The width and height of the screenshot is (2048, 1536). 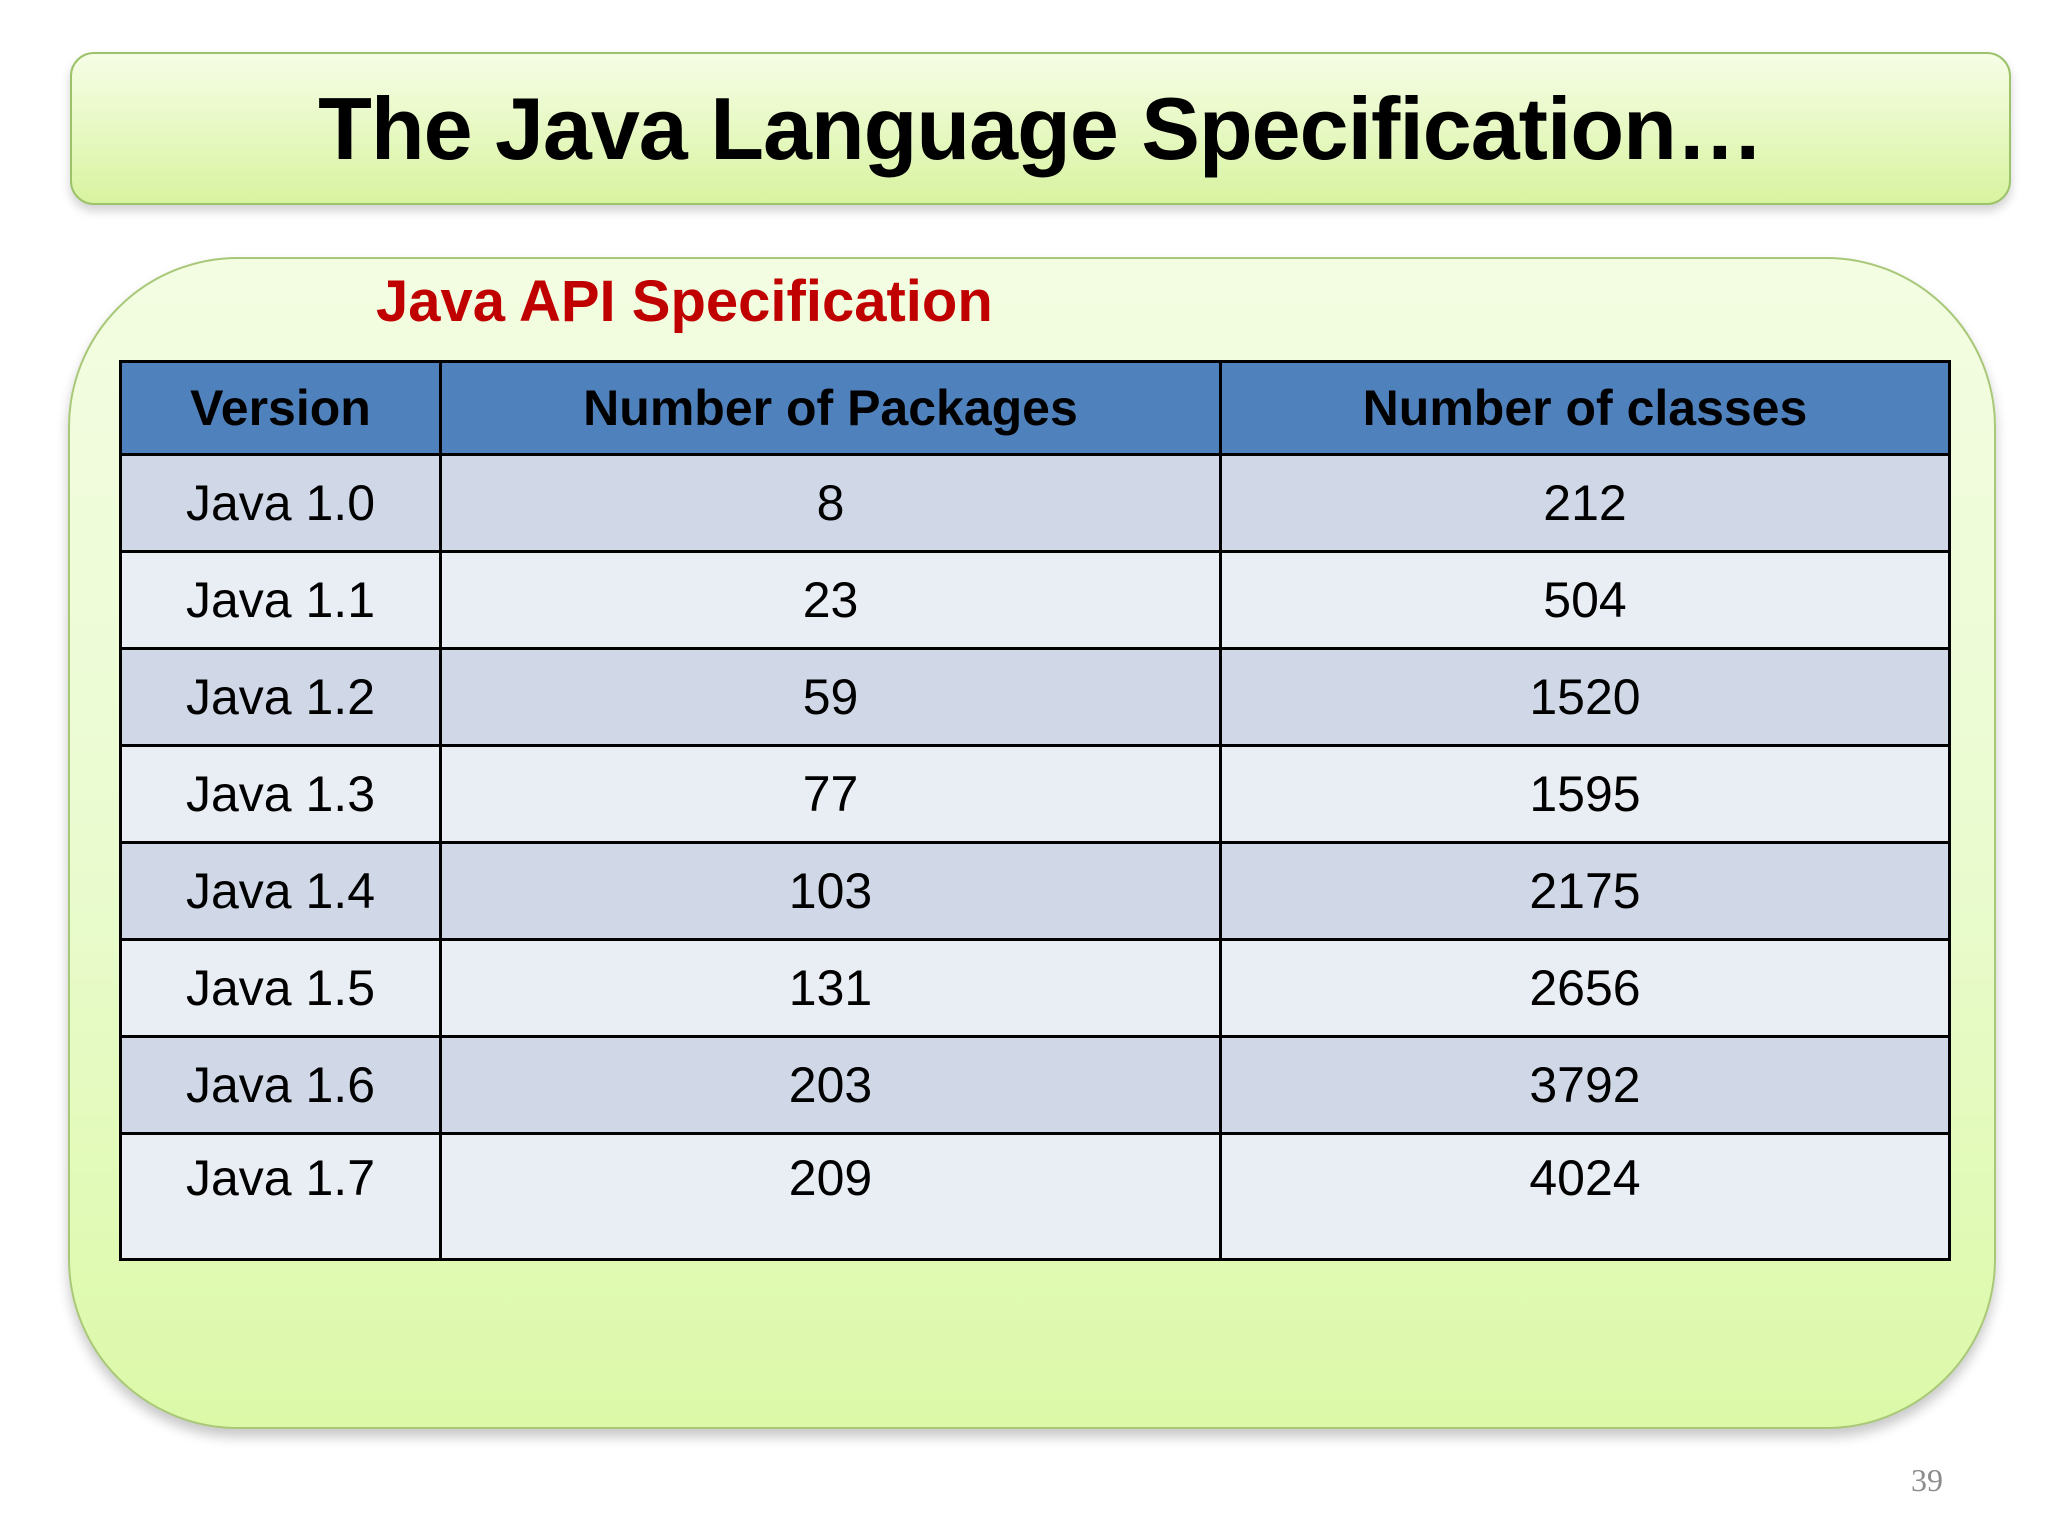 I want to click on header-packages: Number of Packages, so click(x=830, y=408).